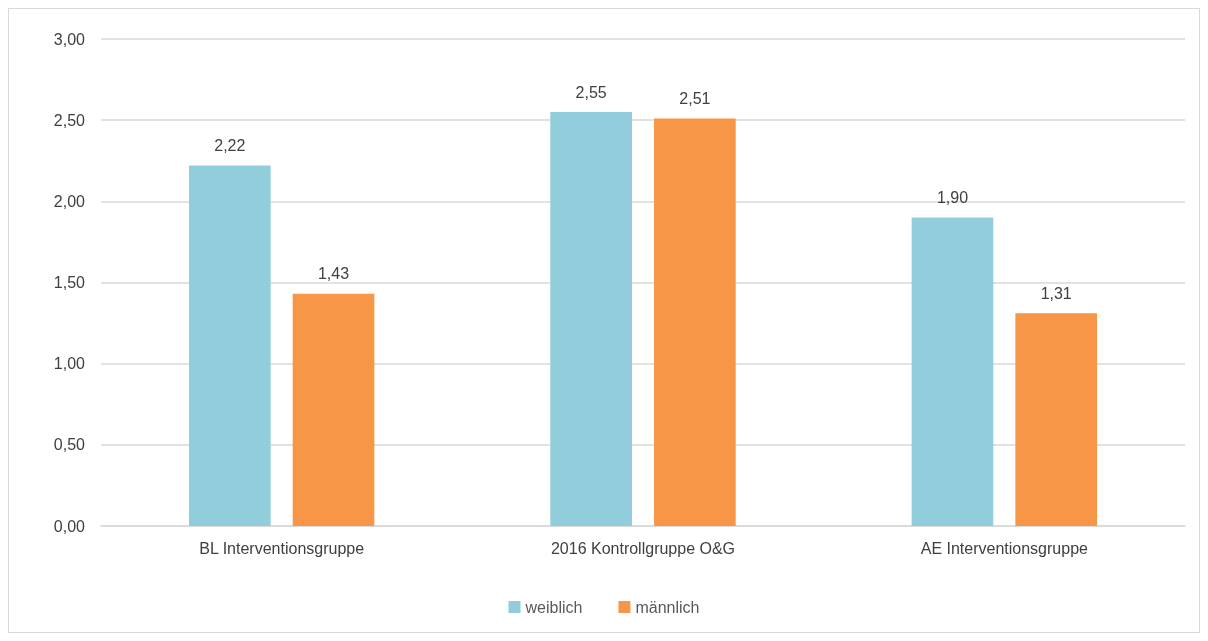 This screenshot has height=641, width=1208. I want to click on x-tick-label: BL Interventionsgruppe, so click(282, 548).